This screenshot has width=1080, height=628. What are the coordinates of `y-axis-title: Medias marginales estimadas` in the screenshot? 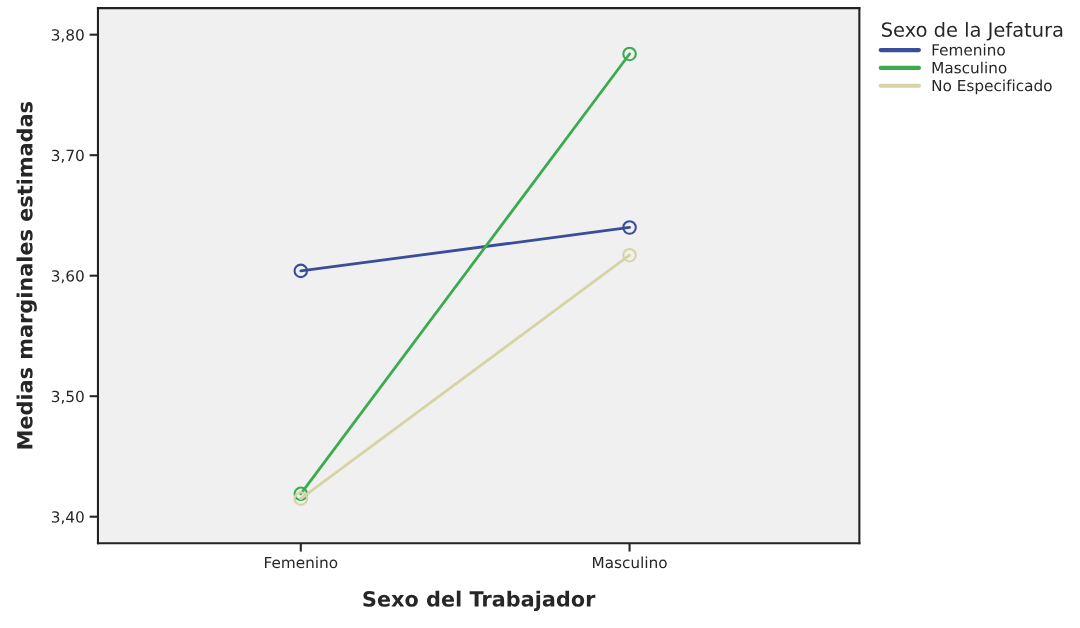 It's located at (26, 275).